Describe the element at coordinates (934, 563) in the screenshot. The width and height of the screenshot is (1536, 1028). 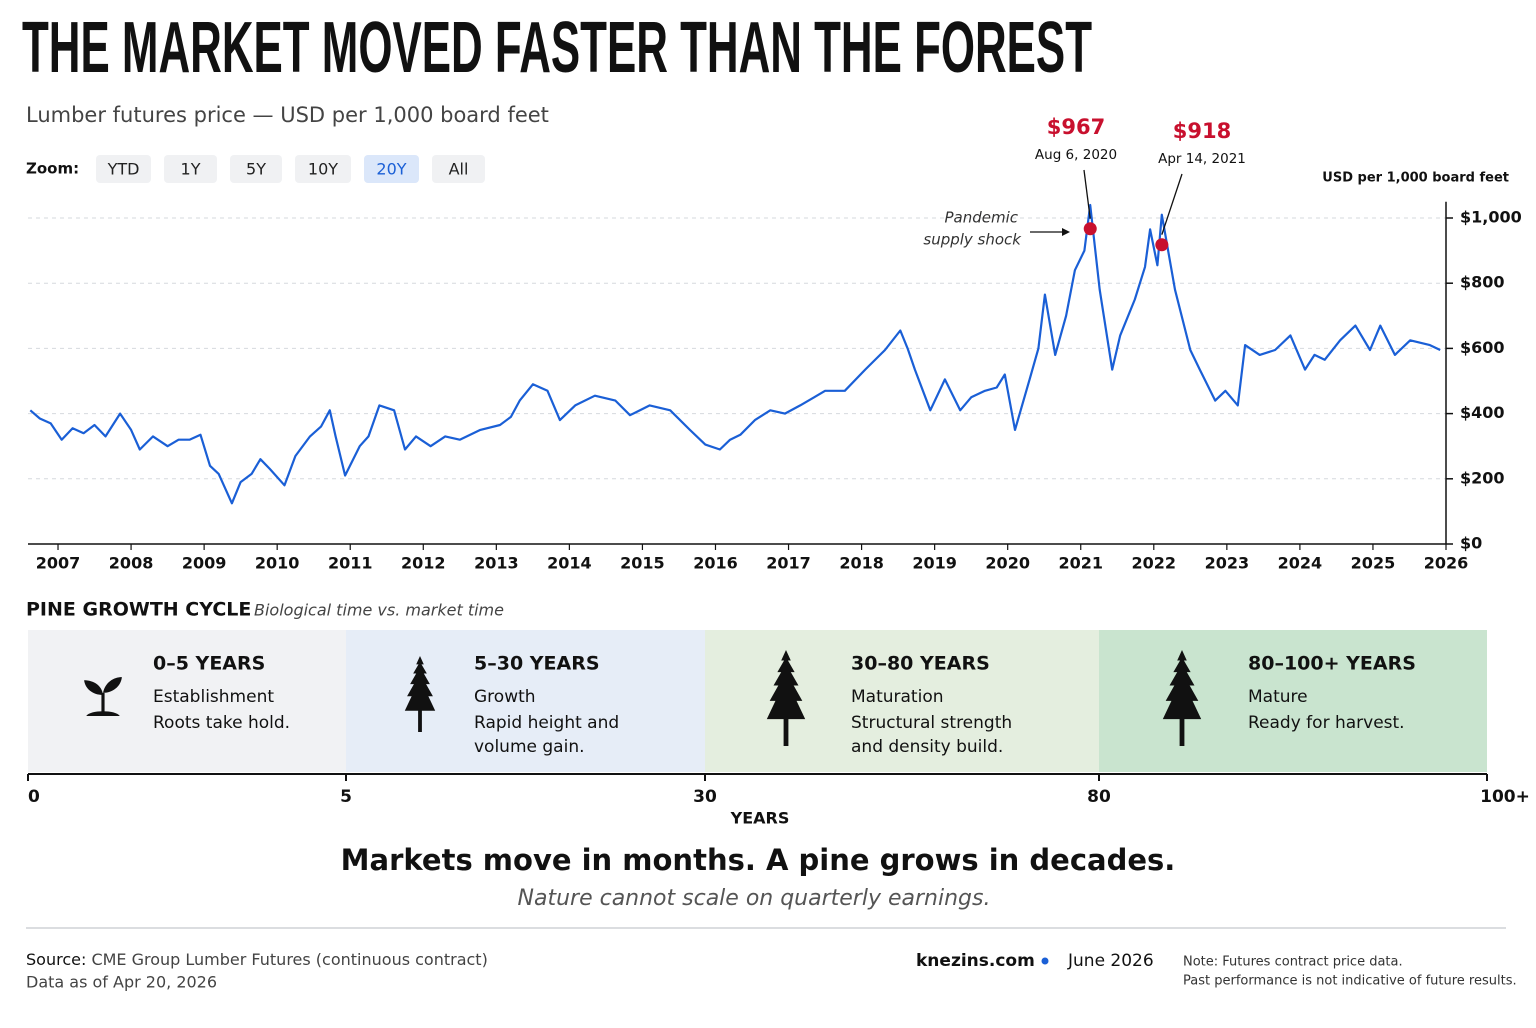
I see `x-tick-label: 2019` at that location.